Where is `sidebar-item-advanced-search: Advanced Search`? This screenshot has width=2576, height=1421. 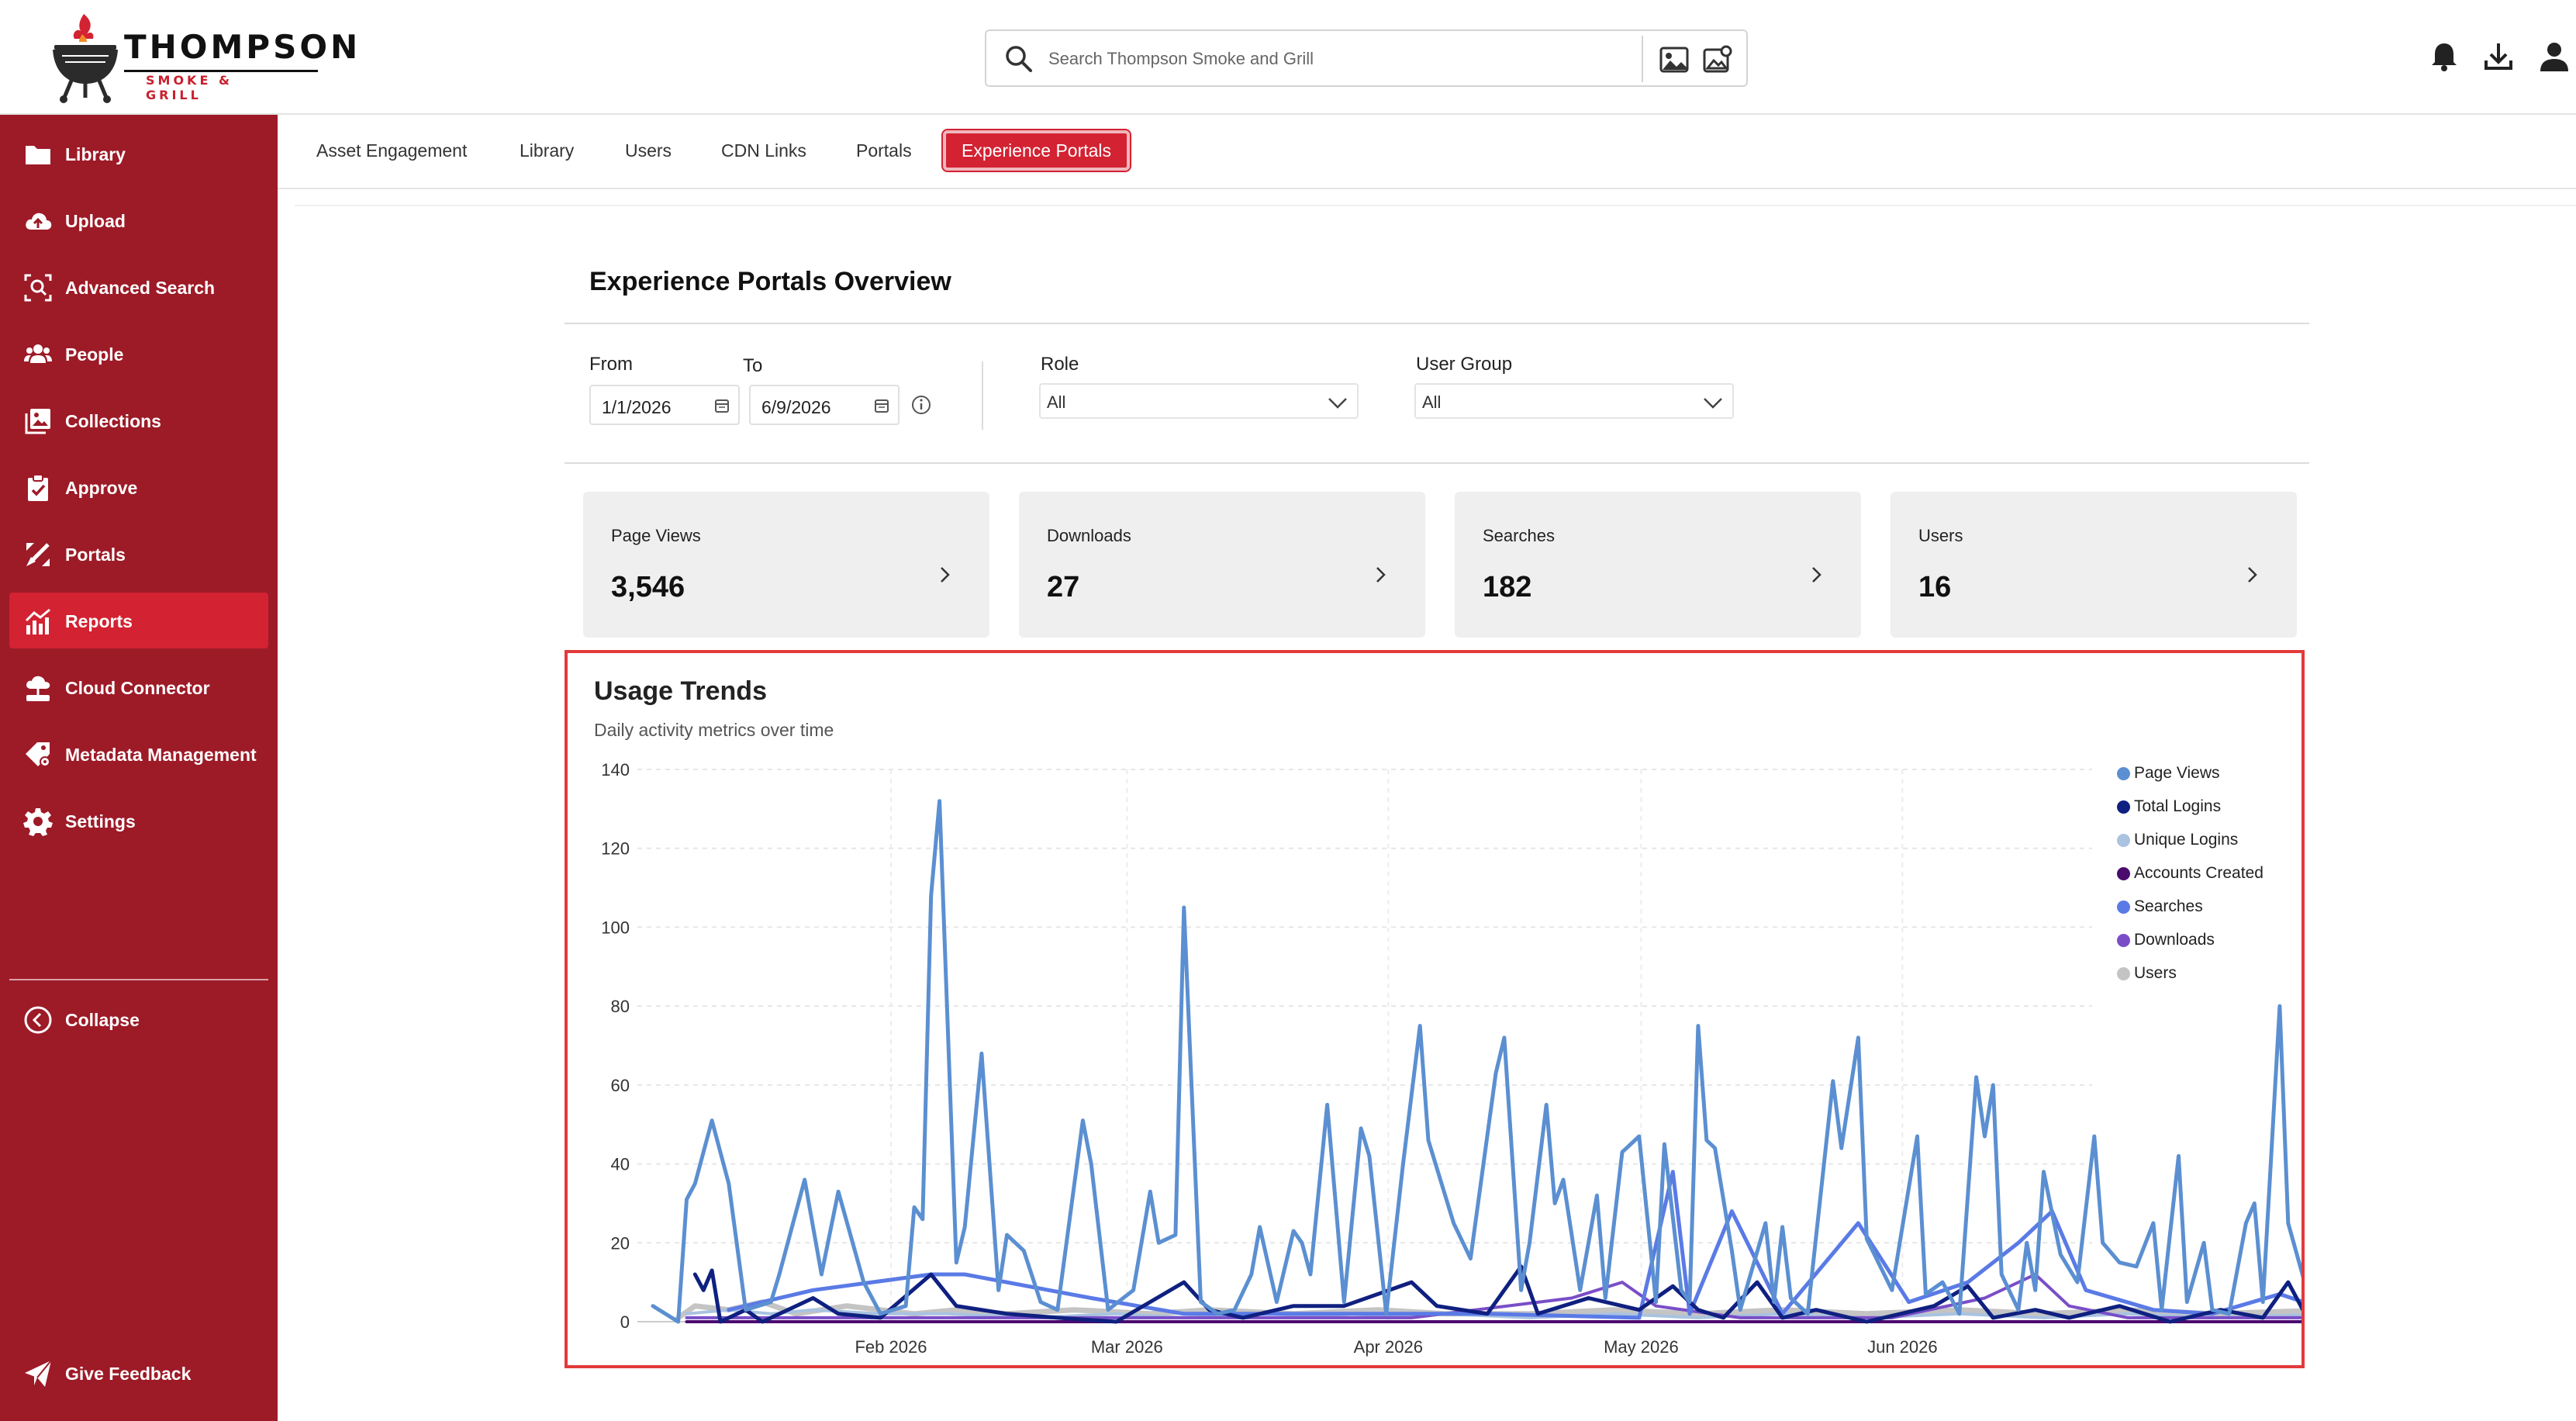
sidebar-item-advanced-search: Advanced Search is located at coordinates (138, 287).